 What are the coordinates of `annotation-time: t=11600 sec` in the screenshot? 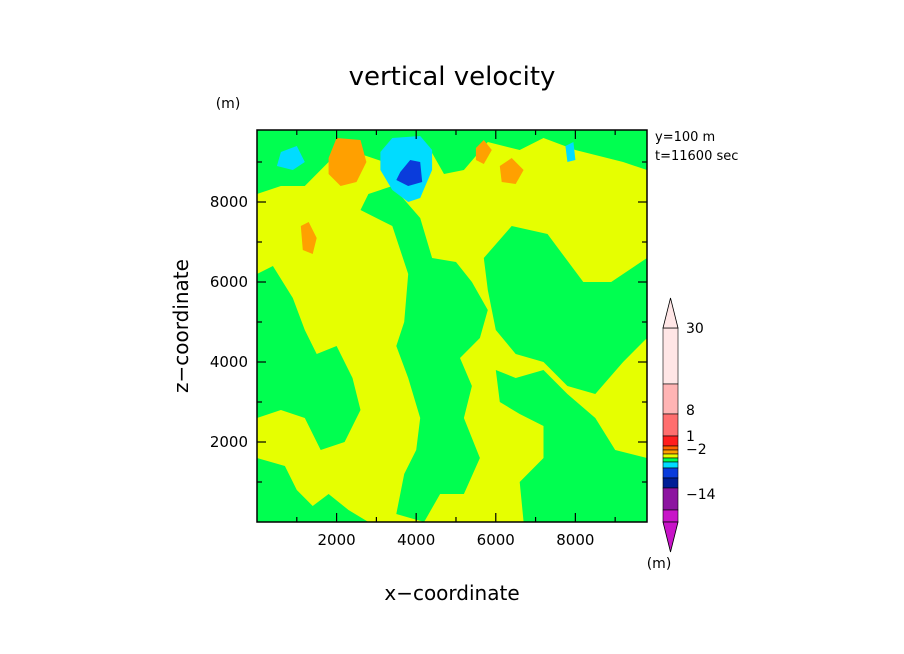 It's located at (696, 156).